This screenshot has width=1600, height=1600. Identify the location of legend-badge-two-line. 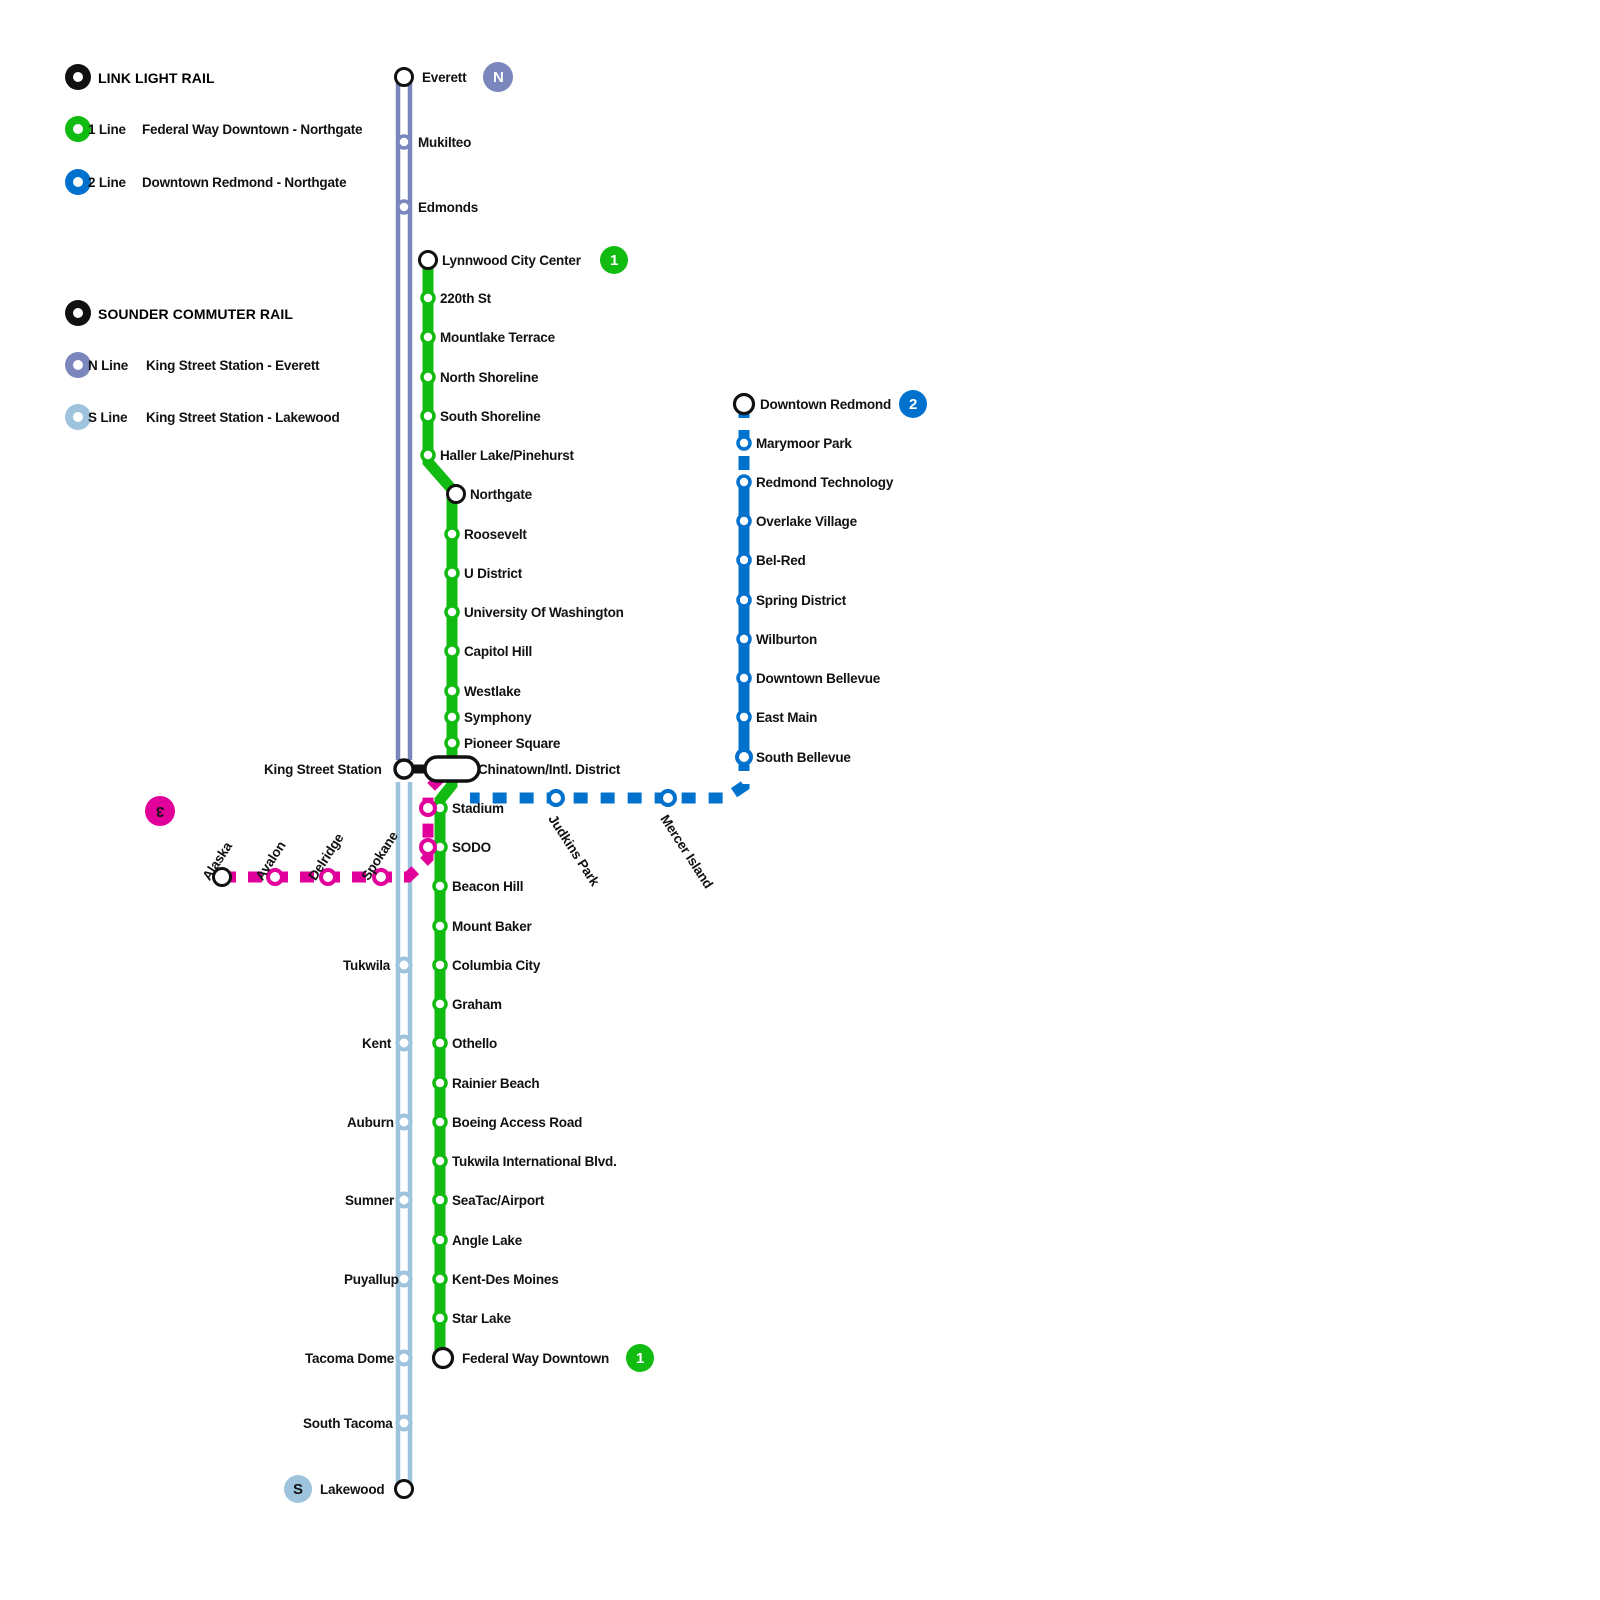
(78, 182).